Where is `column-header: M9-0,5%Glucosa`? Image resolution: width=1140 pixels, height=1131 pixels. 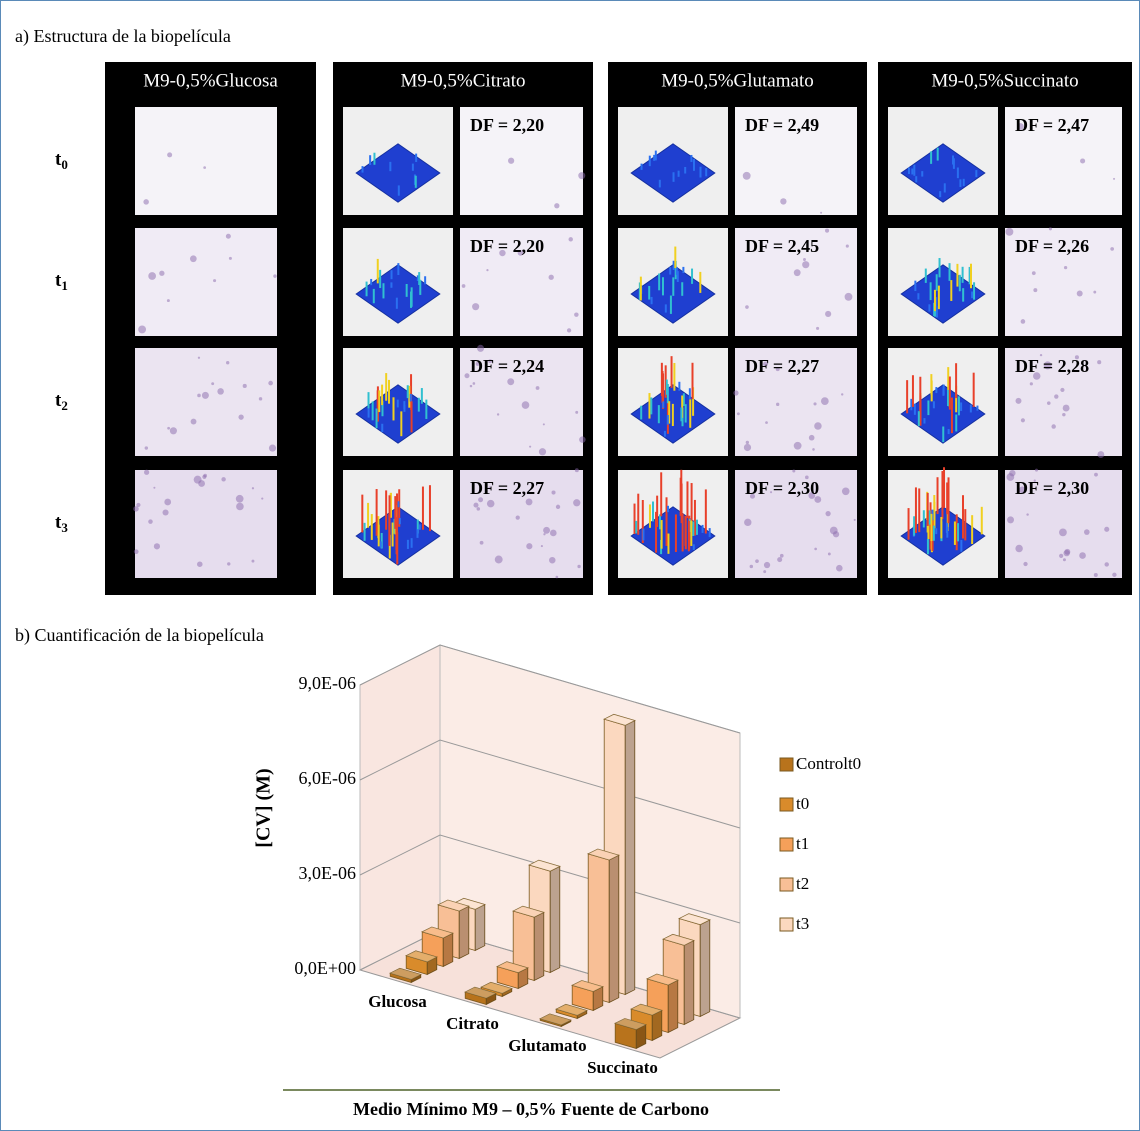
column-header: M9-0,5%Glucosa is located at coordinates (210, 80).